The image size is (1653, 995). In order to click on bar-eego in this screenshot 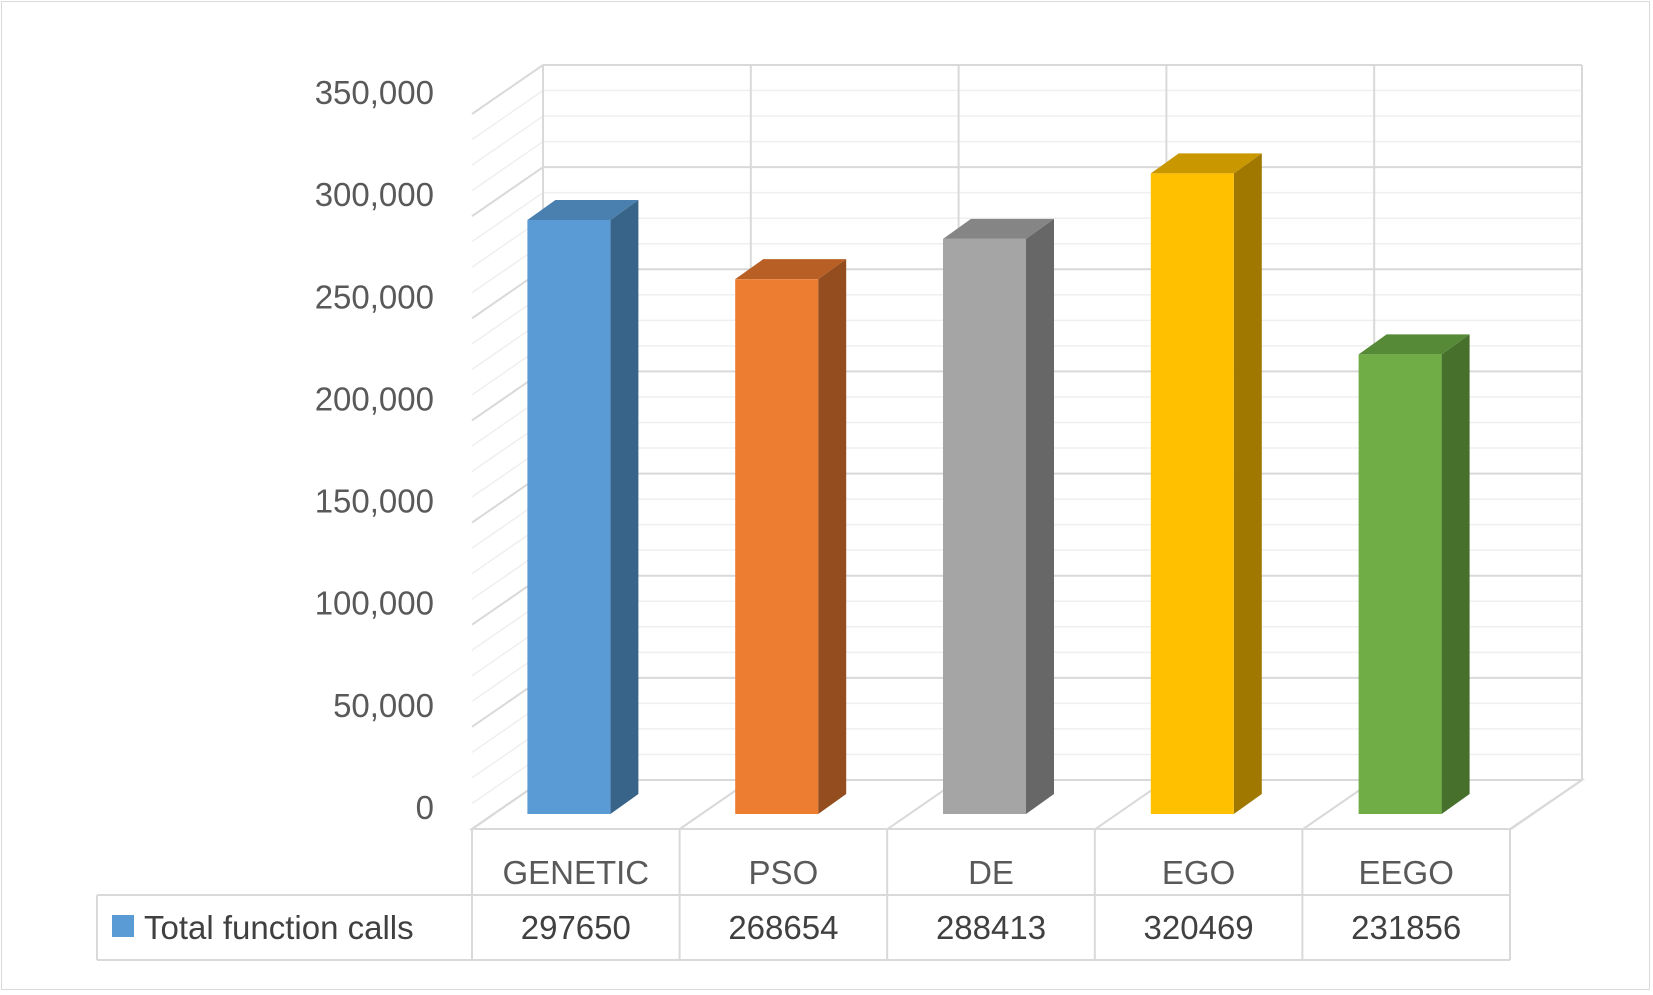, I will do `click(1400, 584)`.